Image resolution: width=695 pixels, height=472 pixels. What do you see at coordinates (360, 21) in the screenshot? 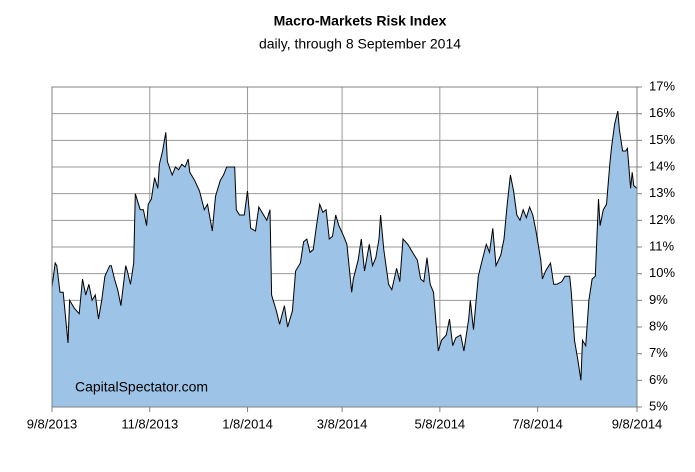
I see `chart-title: Macro-Markets Risk Index` at bounding box center [360, 21].